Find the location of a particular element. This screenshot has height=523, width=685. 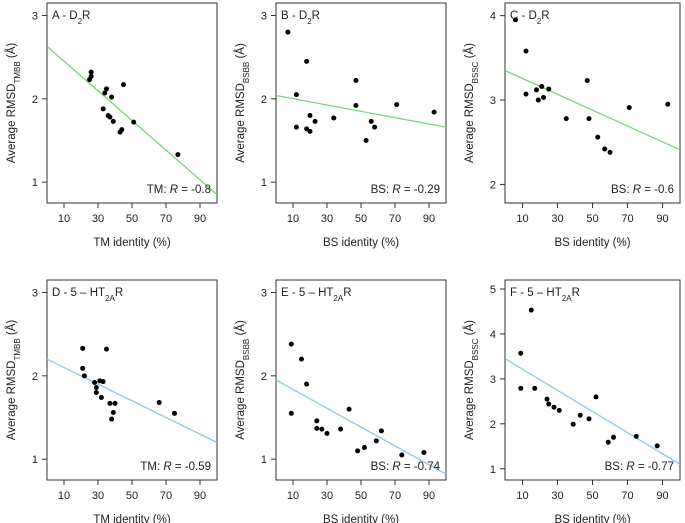

panel-title: A - D2R is located at coordinates (71, 18).